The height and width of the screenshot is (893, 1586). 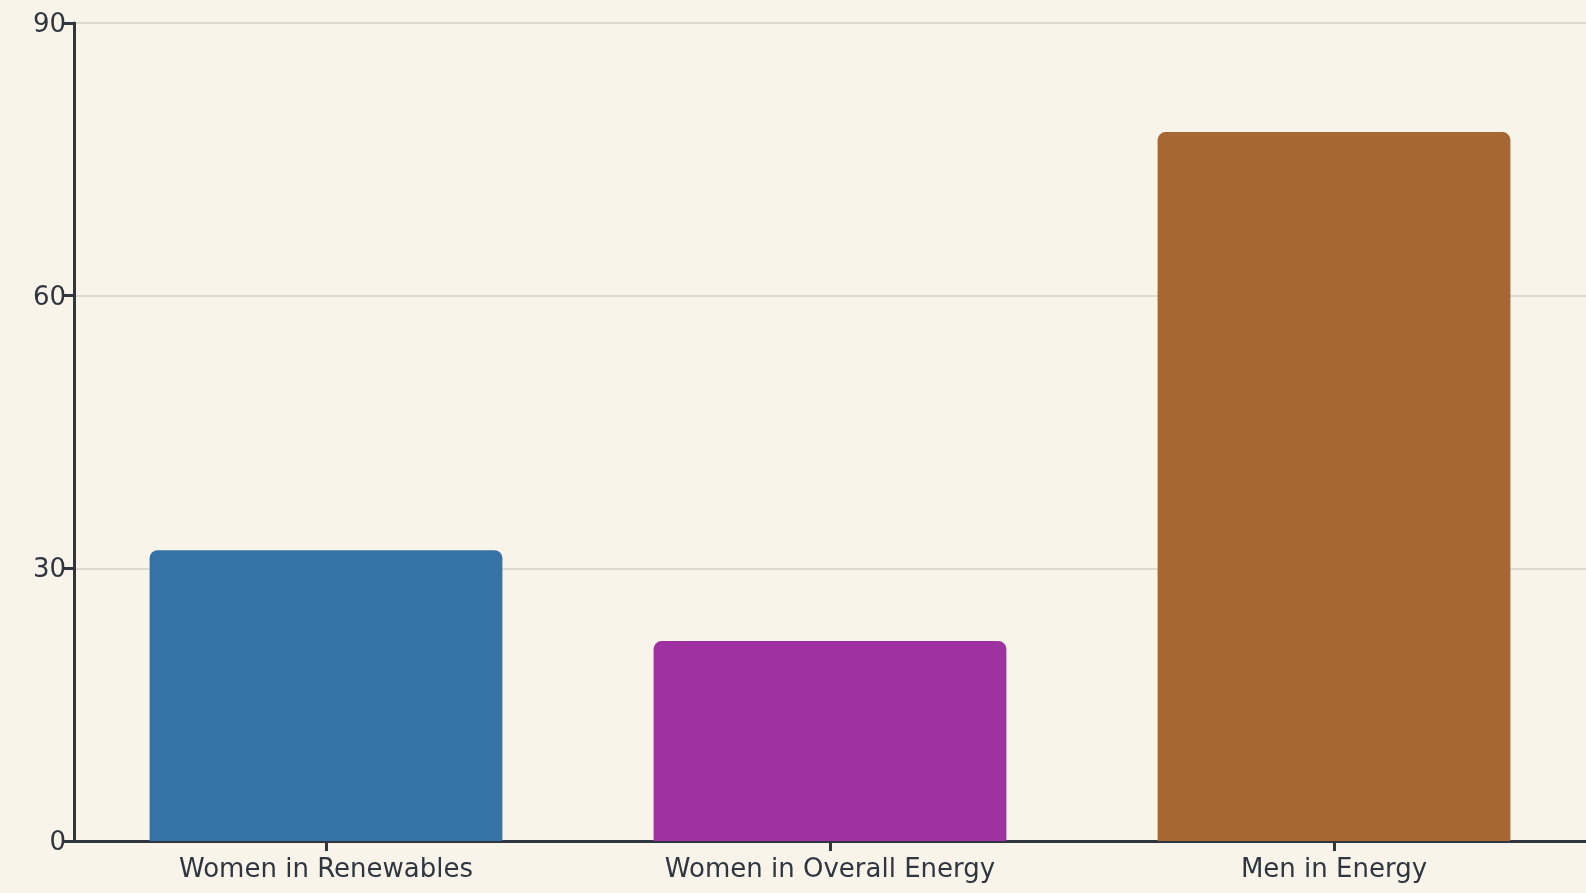 What do you see at coordinates (326, 868) in the screenshot?
I see `x-tick-label: Women in Renewables` at bounding box center [326, 868].